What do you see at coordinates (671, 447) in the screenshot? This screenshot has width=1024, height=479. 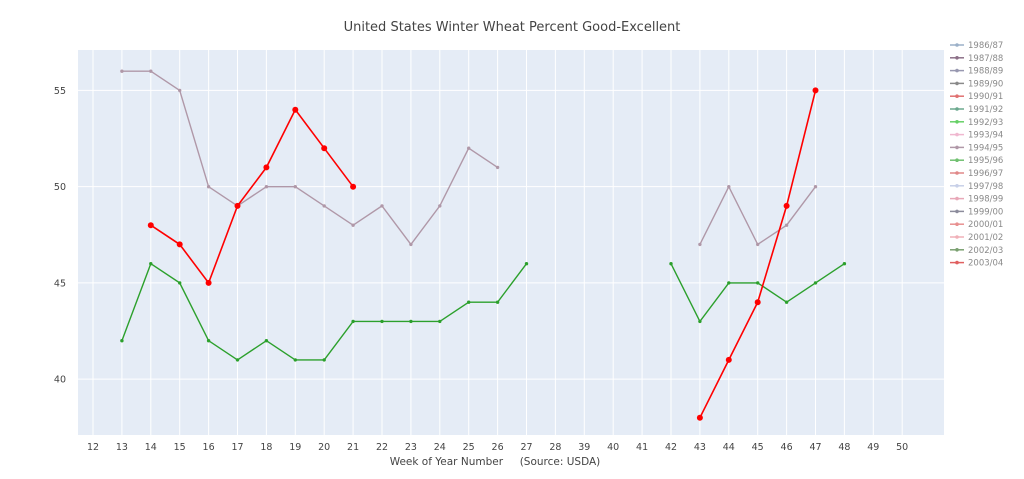 I see `x-tick-label: 42` at bounding box center [671, 447].